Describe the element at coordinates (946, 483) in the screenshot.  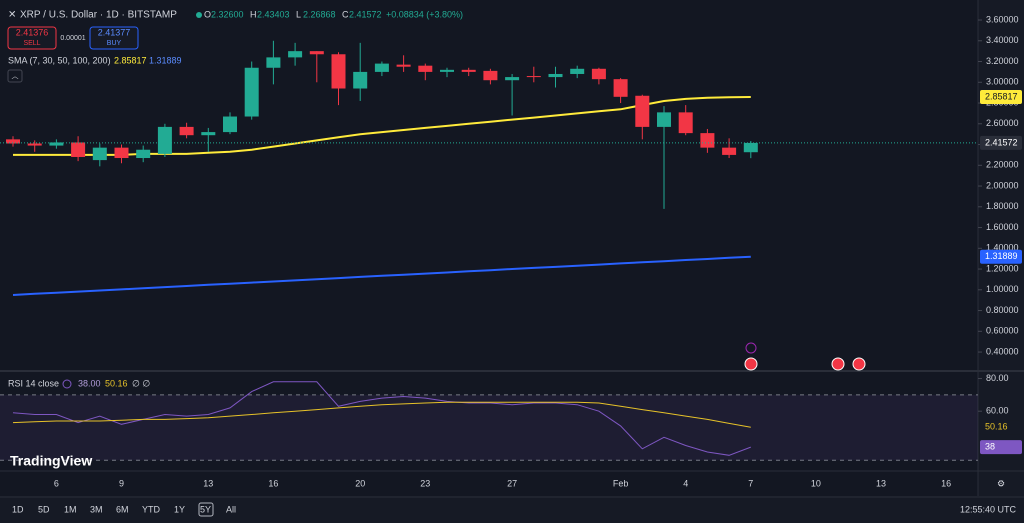
I see `x-tick-label: 16` at that location.